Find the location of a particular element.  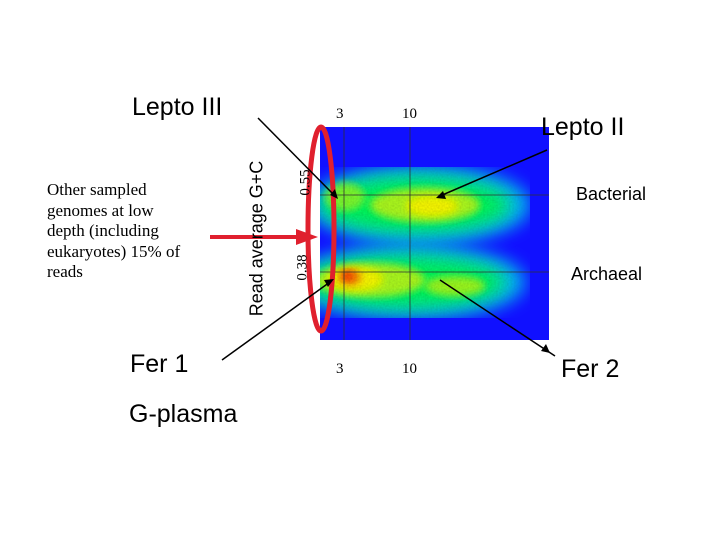

x-tick-10-top: 10 is located at coordinates (409, 114).